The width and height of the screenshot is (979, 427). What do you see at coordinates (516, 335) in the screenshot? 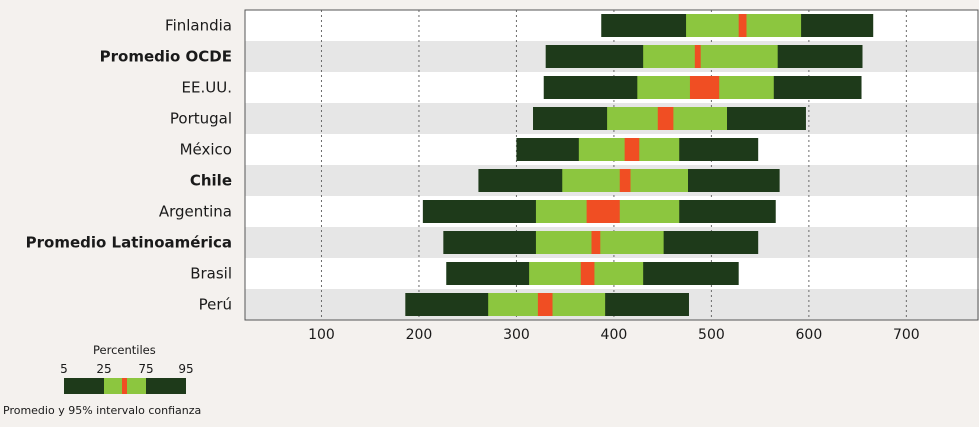
I see `x-tick-label: 300` at bounding box center [516, 335].